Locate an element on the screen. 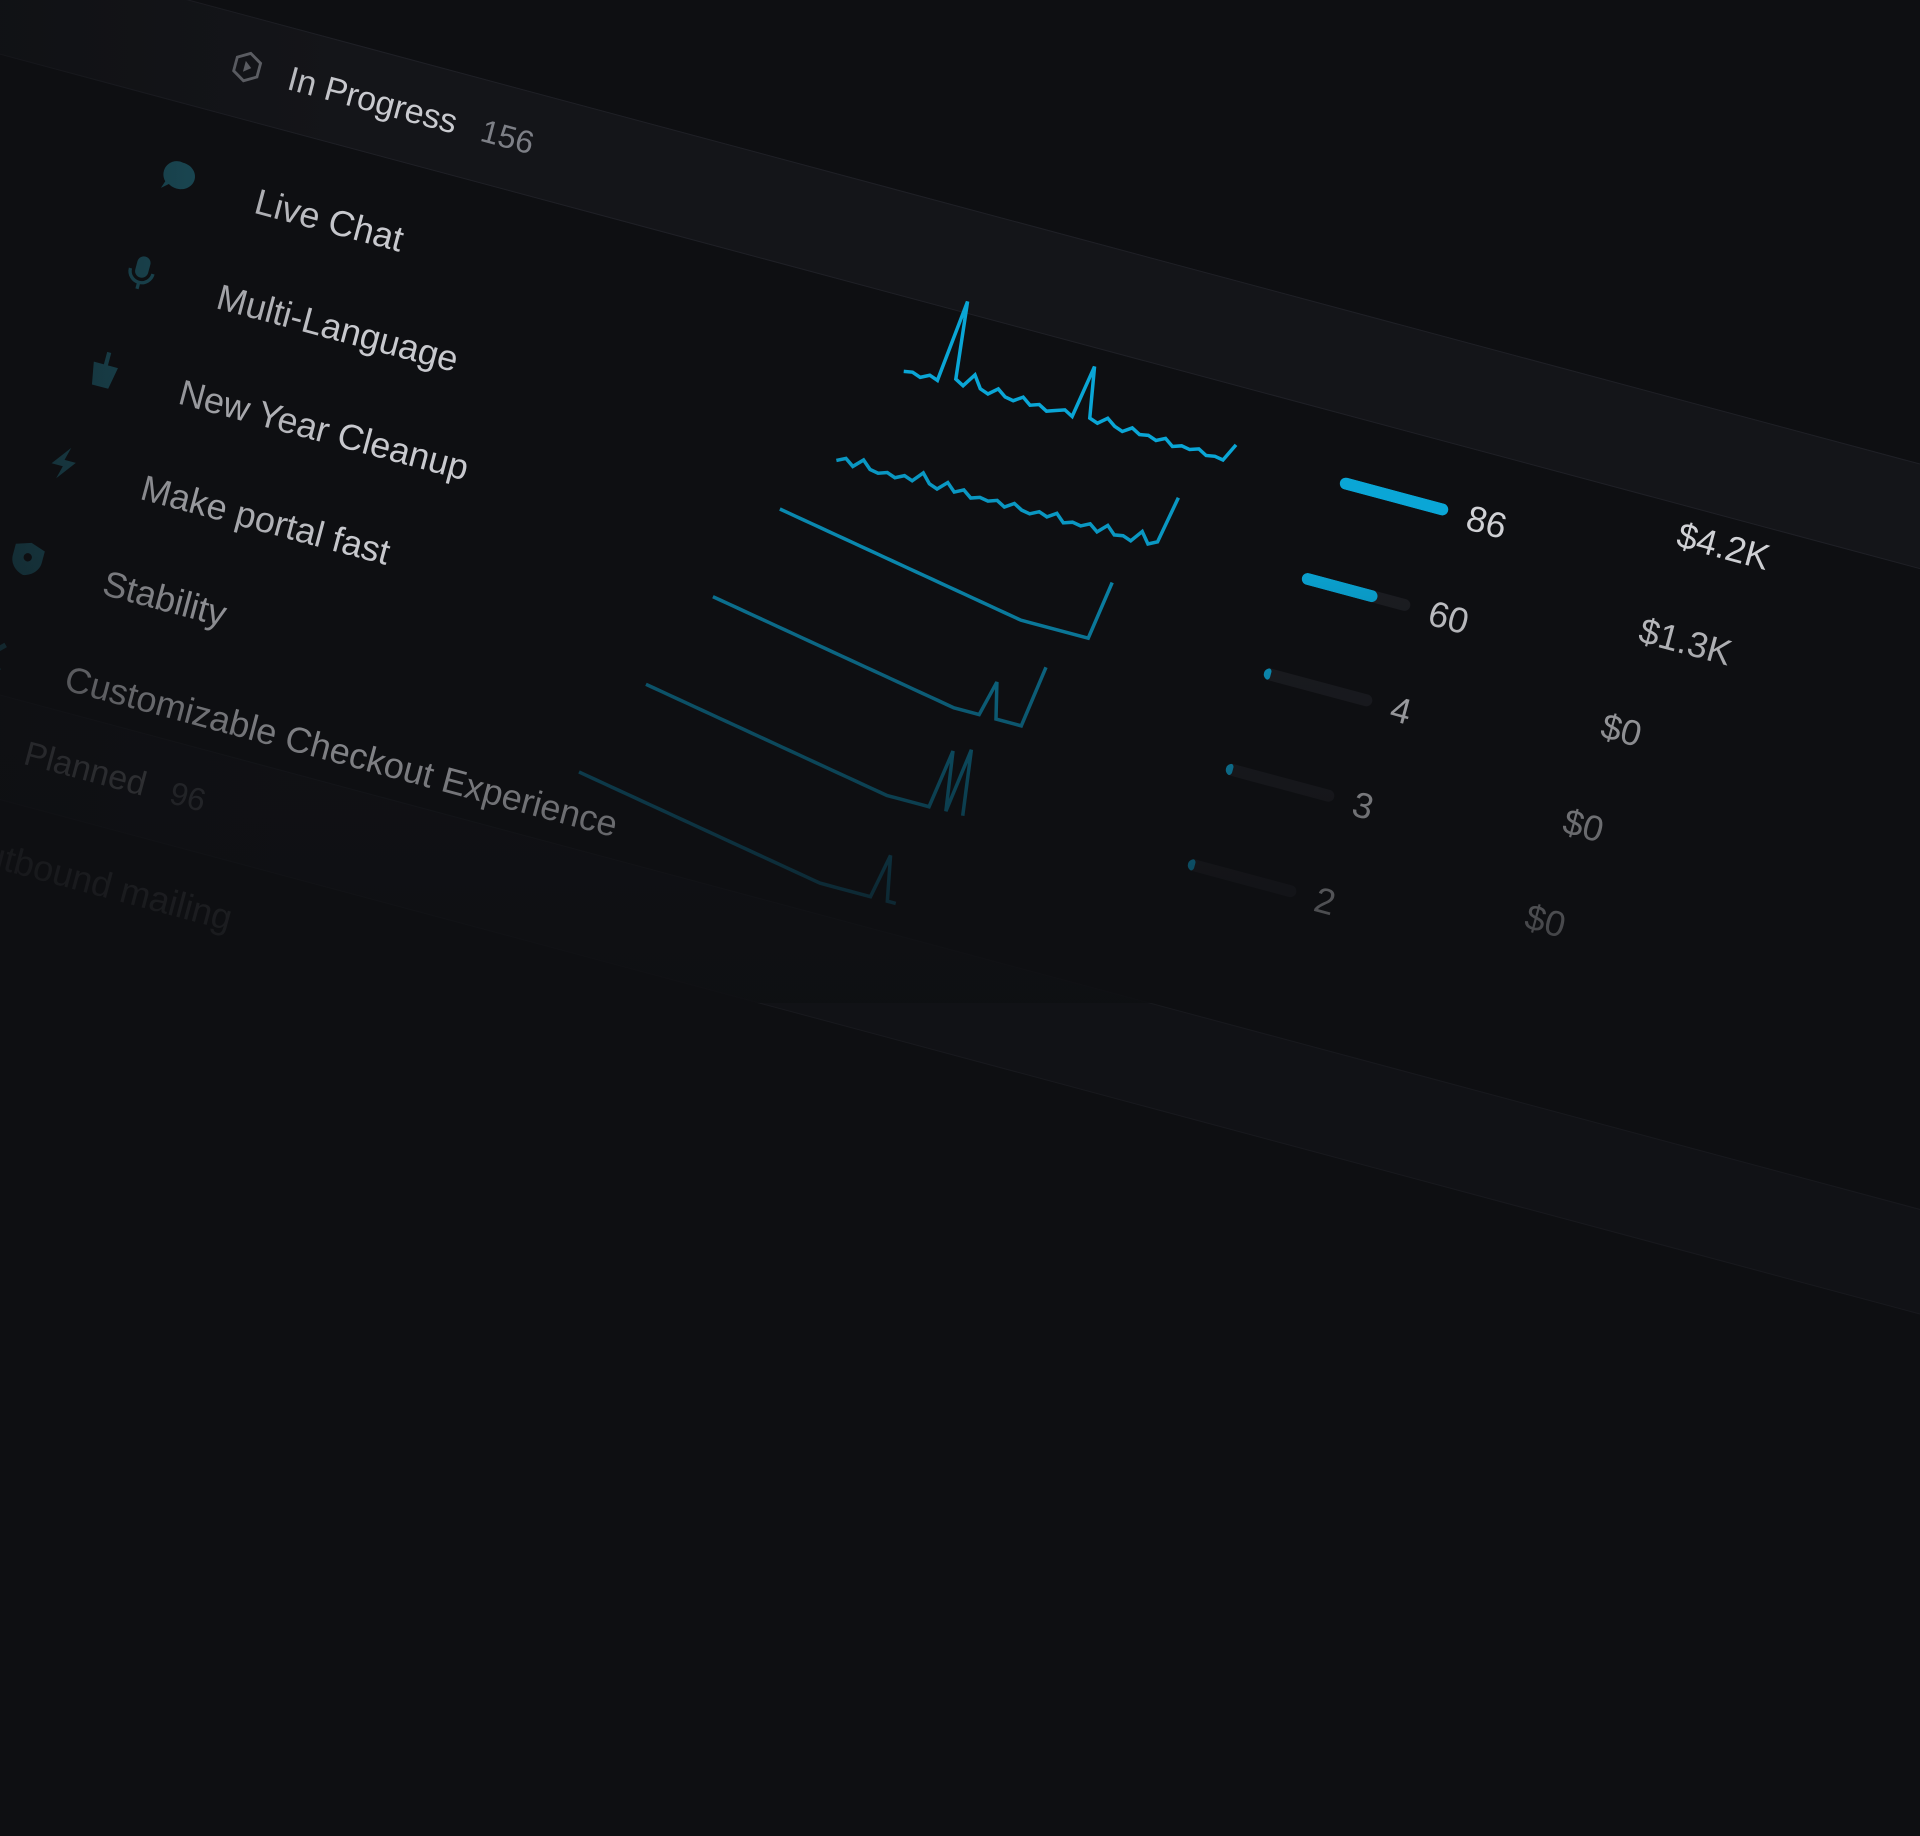 Image resolution: width=1920 pixels, height=1836 pixels. shield-icon is located at coordinates (28, 559).